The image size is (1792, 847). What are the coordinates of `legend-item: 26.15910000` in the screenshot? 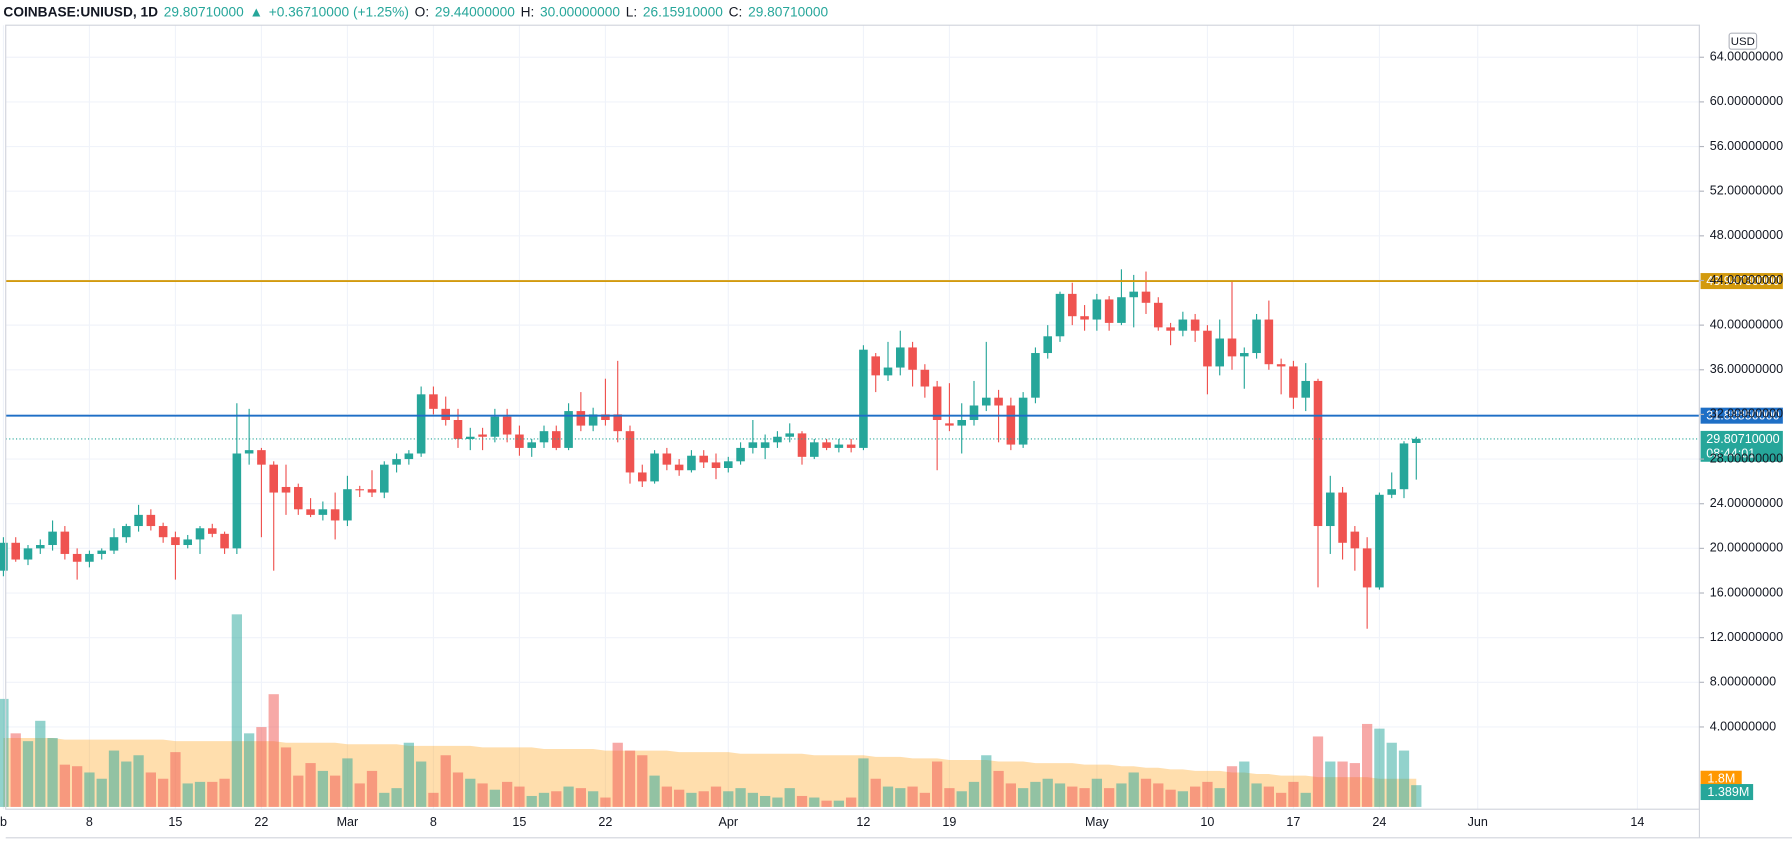 It's located at (683, 11).